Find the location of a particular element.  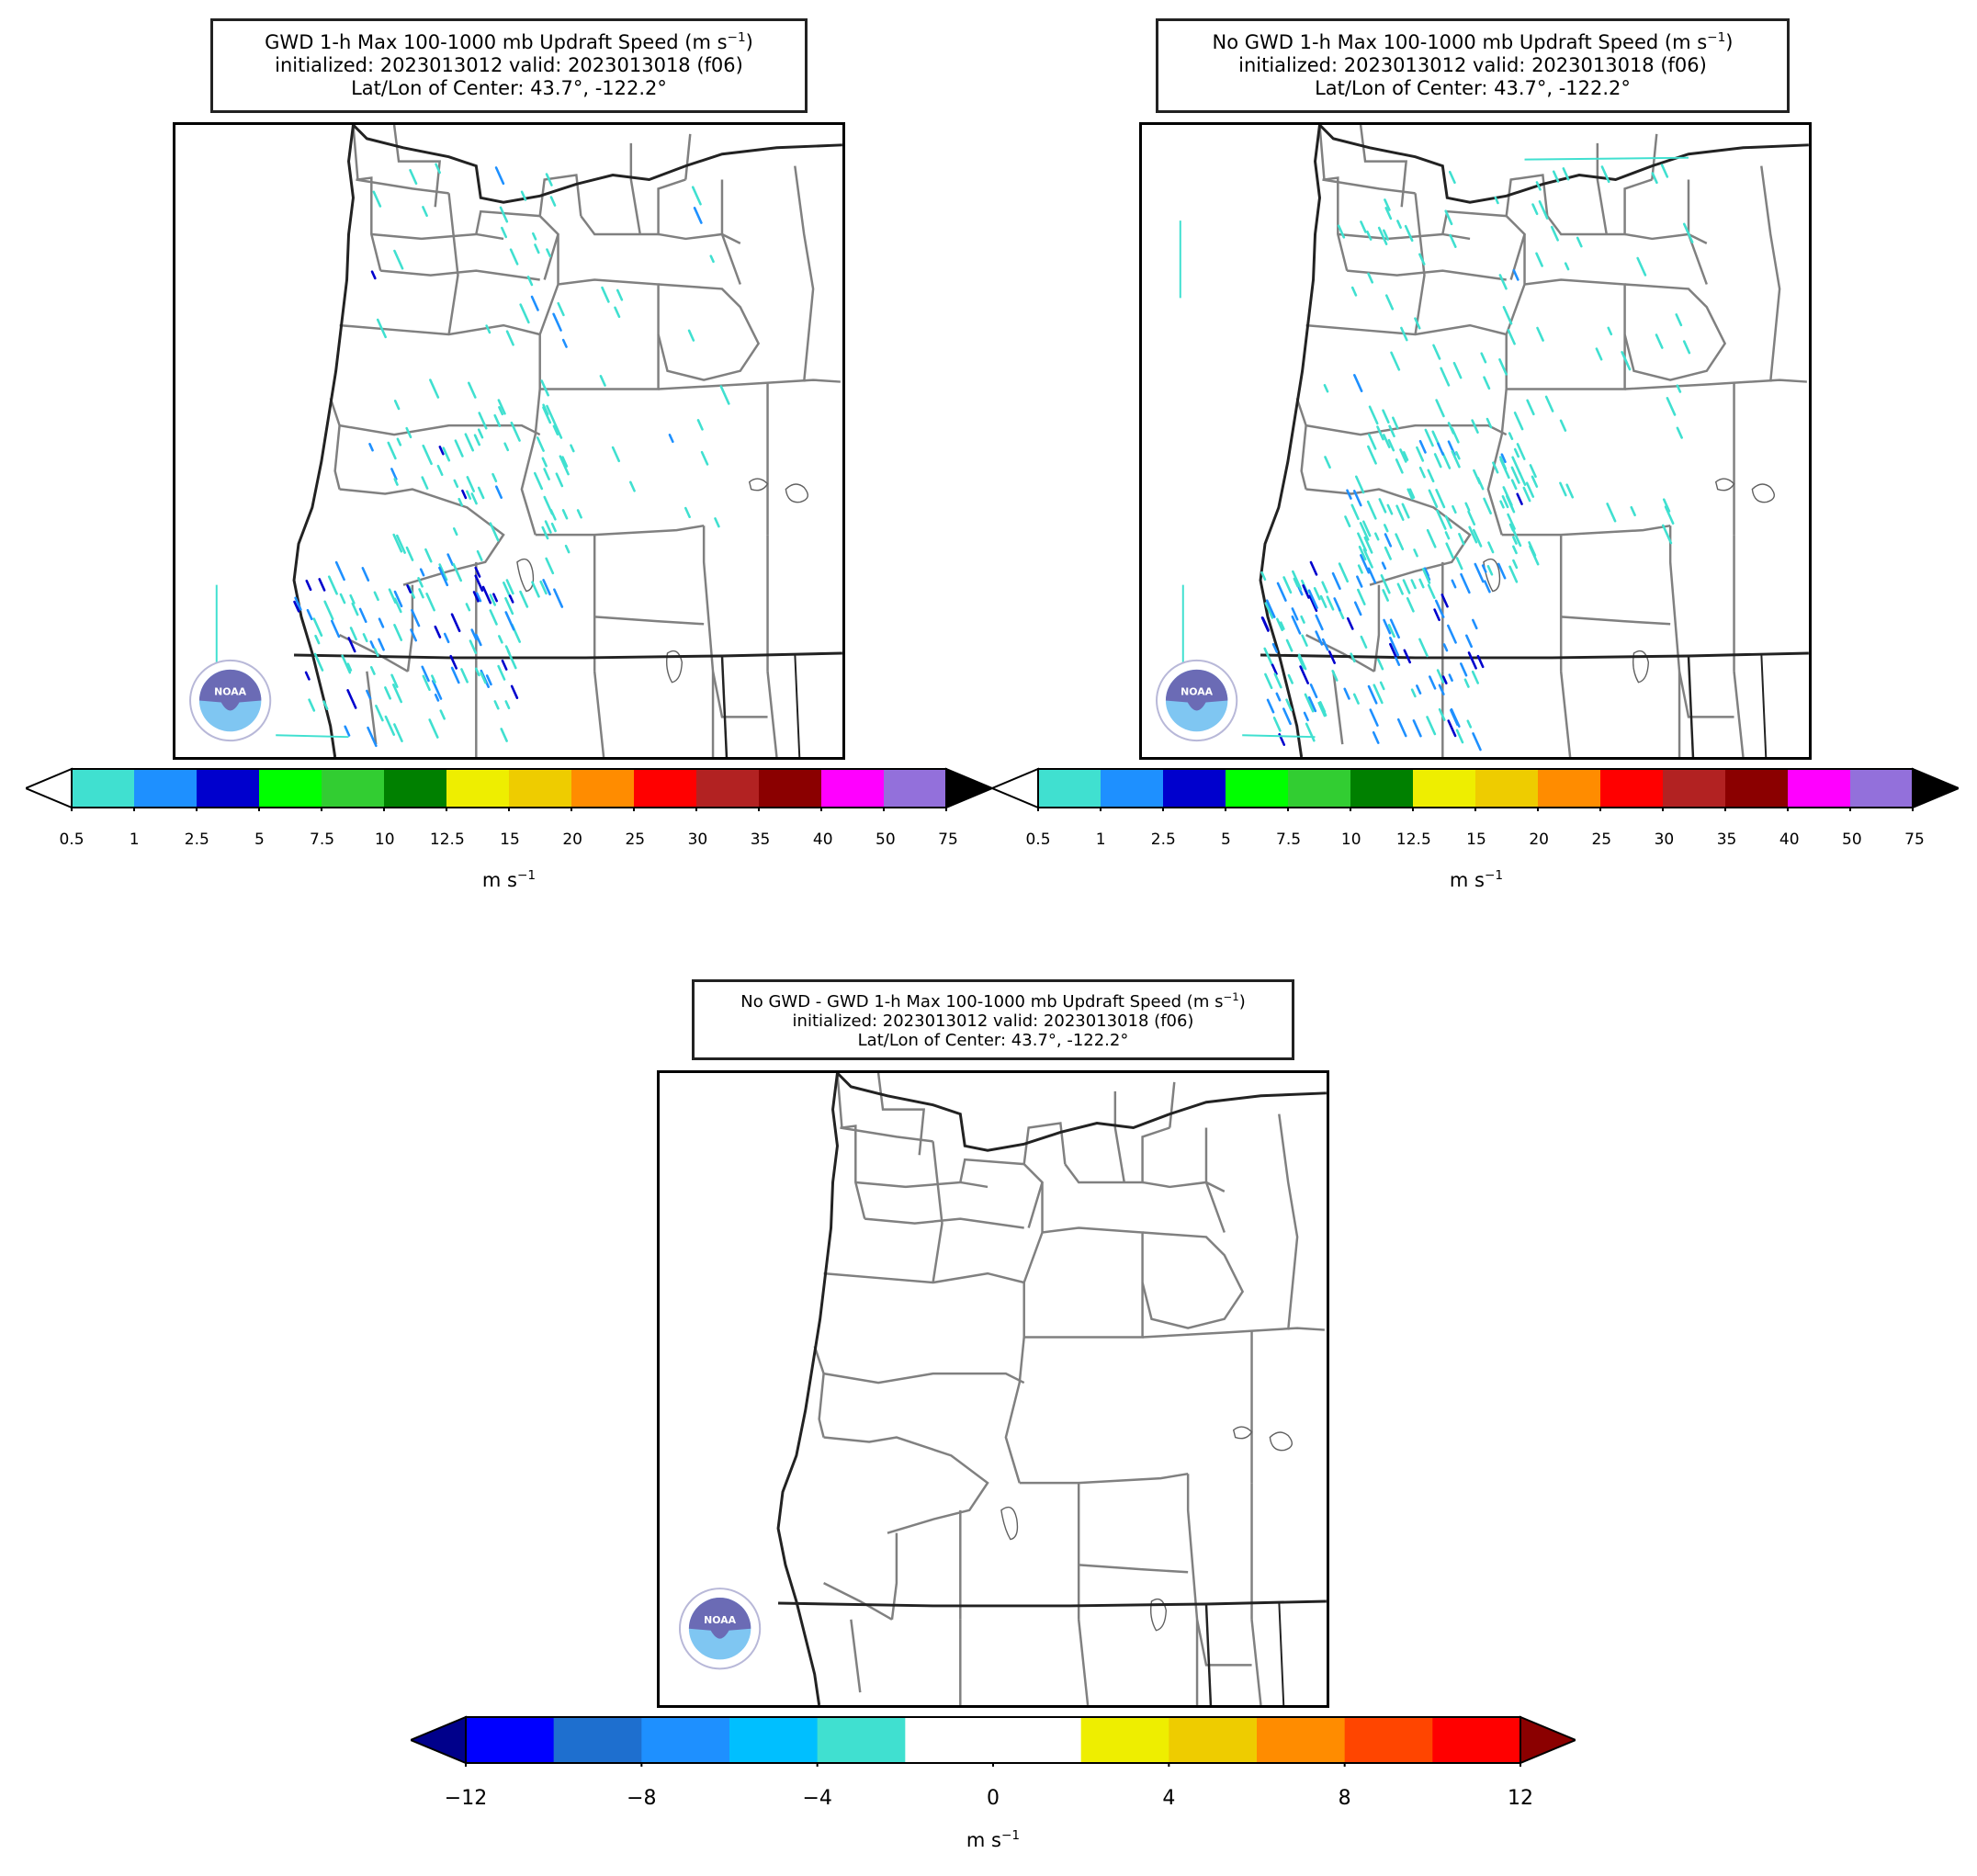

colorbar-tick-label: 40 is located at coordinates (822, 840).